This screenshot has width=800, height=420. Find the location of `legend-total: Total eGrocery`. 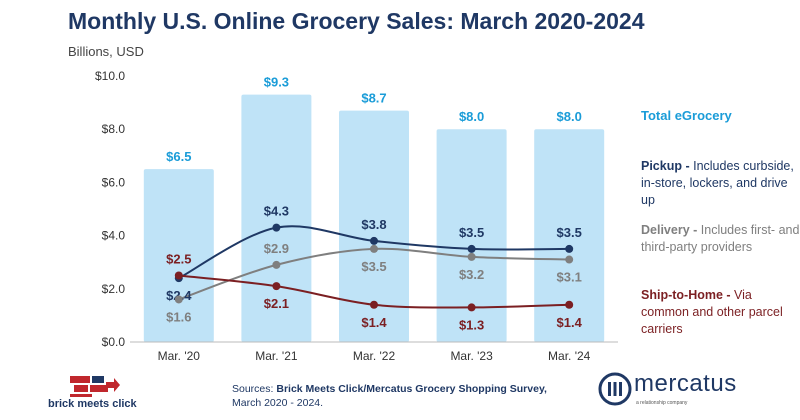

legend-total: Total eGrocery is located at coordinates (686, 115).